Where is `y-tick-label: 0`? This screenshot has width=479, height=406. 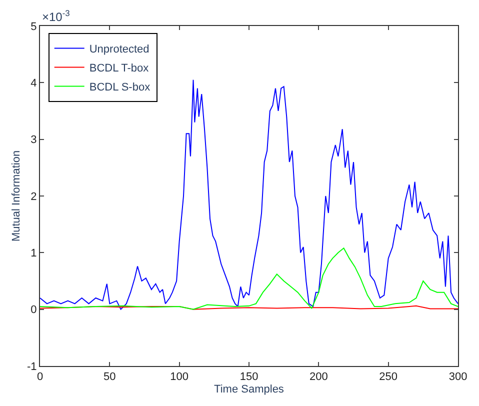 y-tick-label: 0 is located at coordinates (33, 310).